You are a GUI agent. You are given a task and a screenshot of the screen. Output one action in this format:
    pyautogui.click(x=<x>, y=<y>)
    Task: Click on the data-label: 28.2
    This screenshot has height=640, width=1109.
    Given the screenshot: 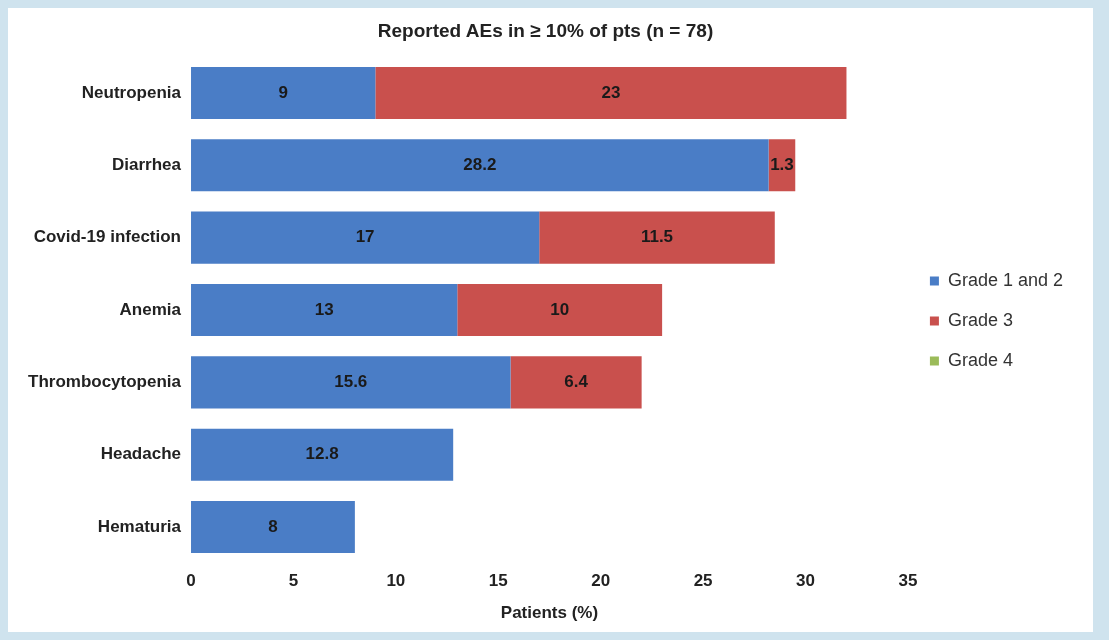 What is the action you would take?
    pyautogui.click(x=480, y=164)
    